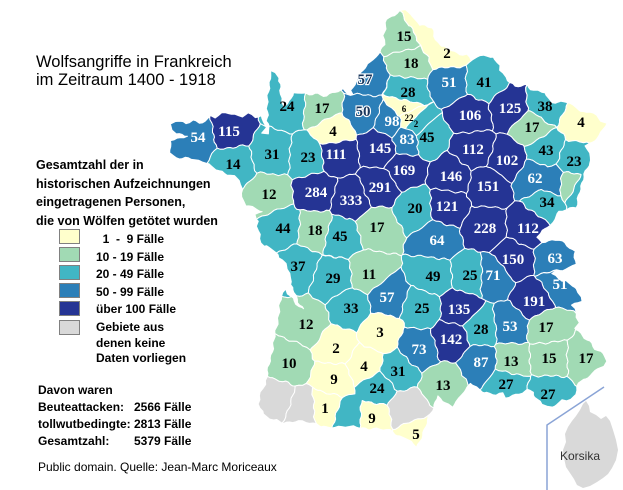 Image resolution: width=623 pixels, height=490 pixels. Describe the element at coordinates (229, 132) in the screenshot. I see `svg-text: 115` at that location.